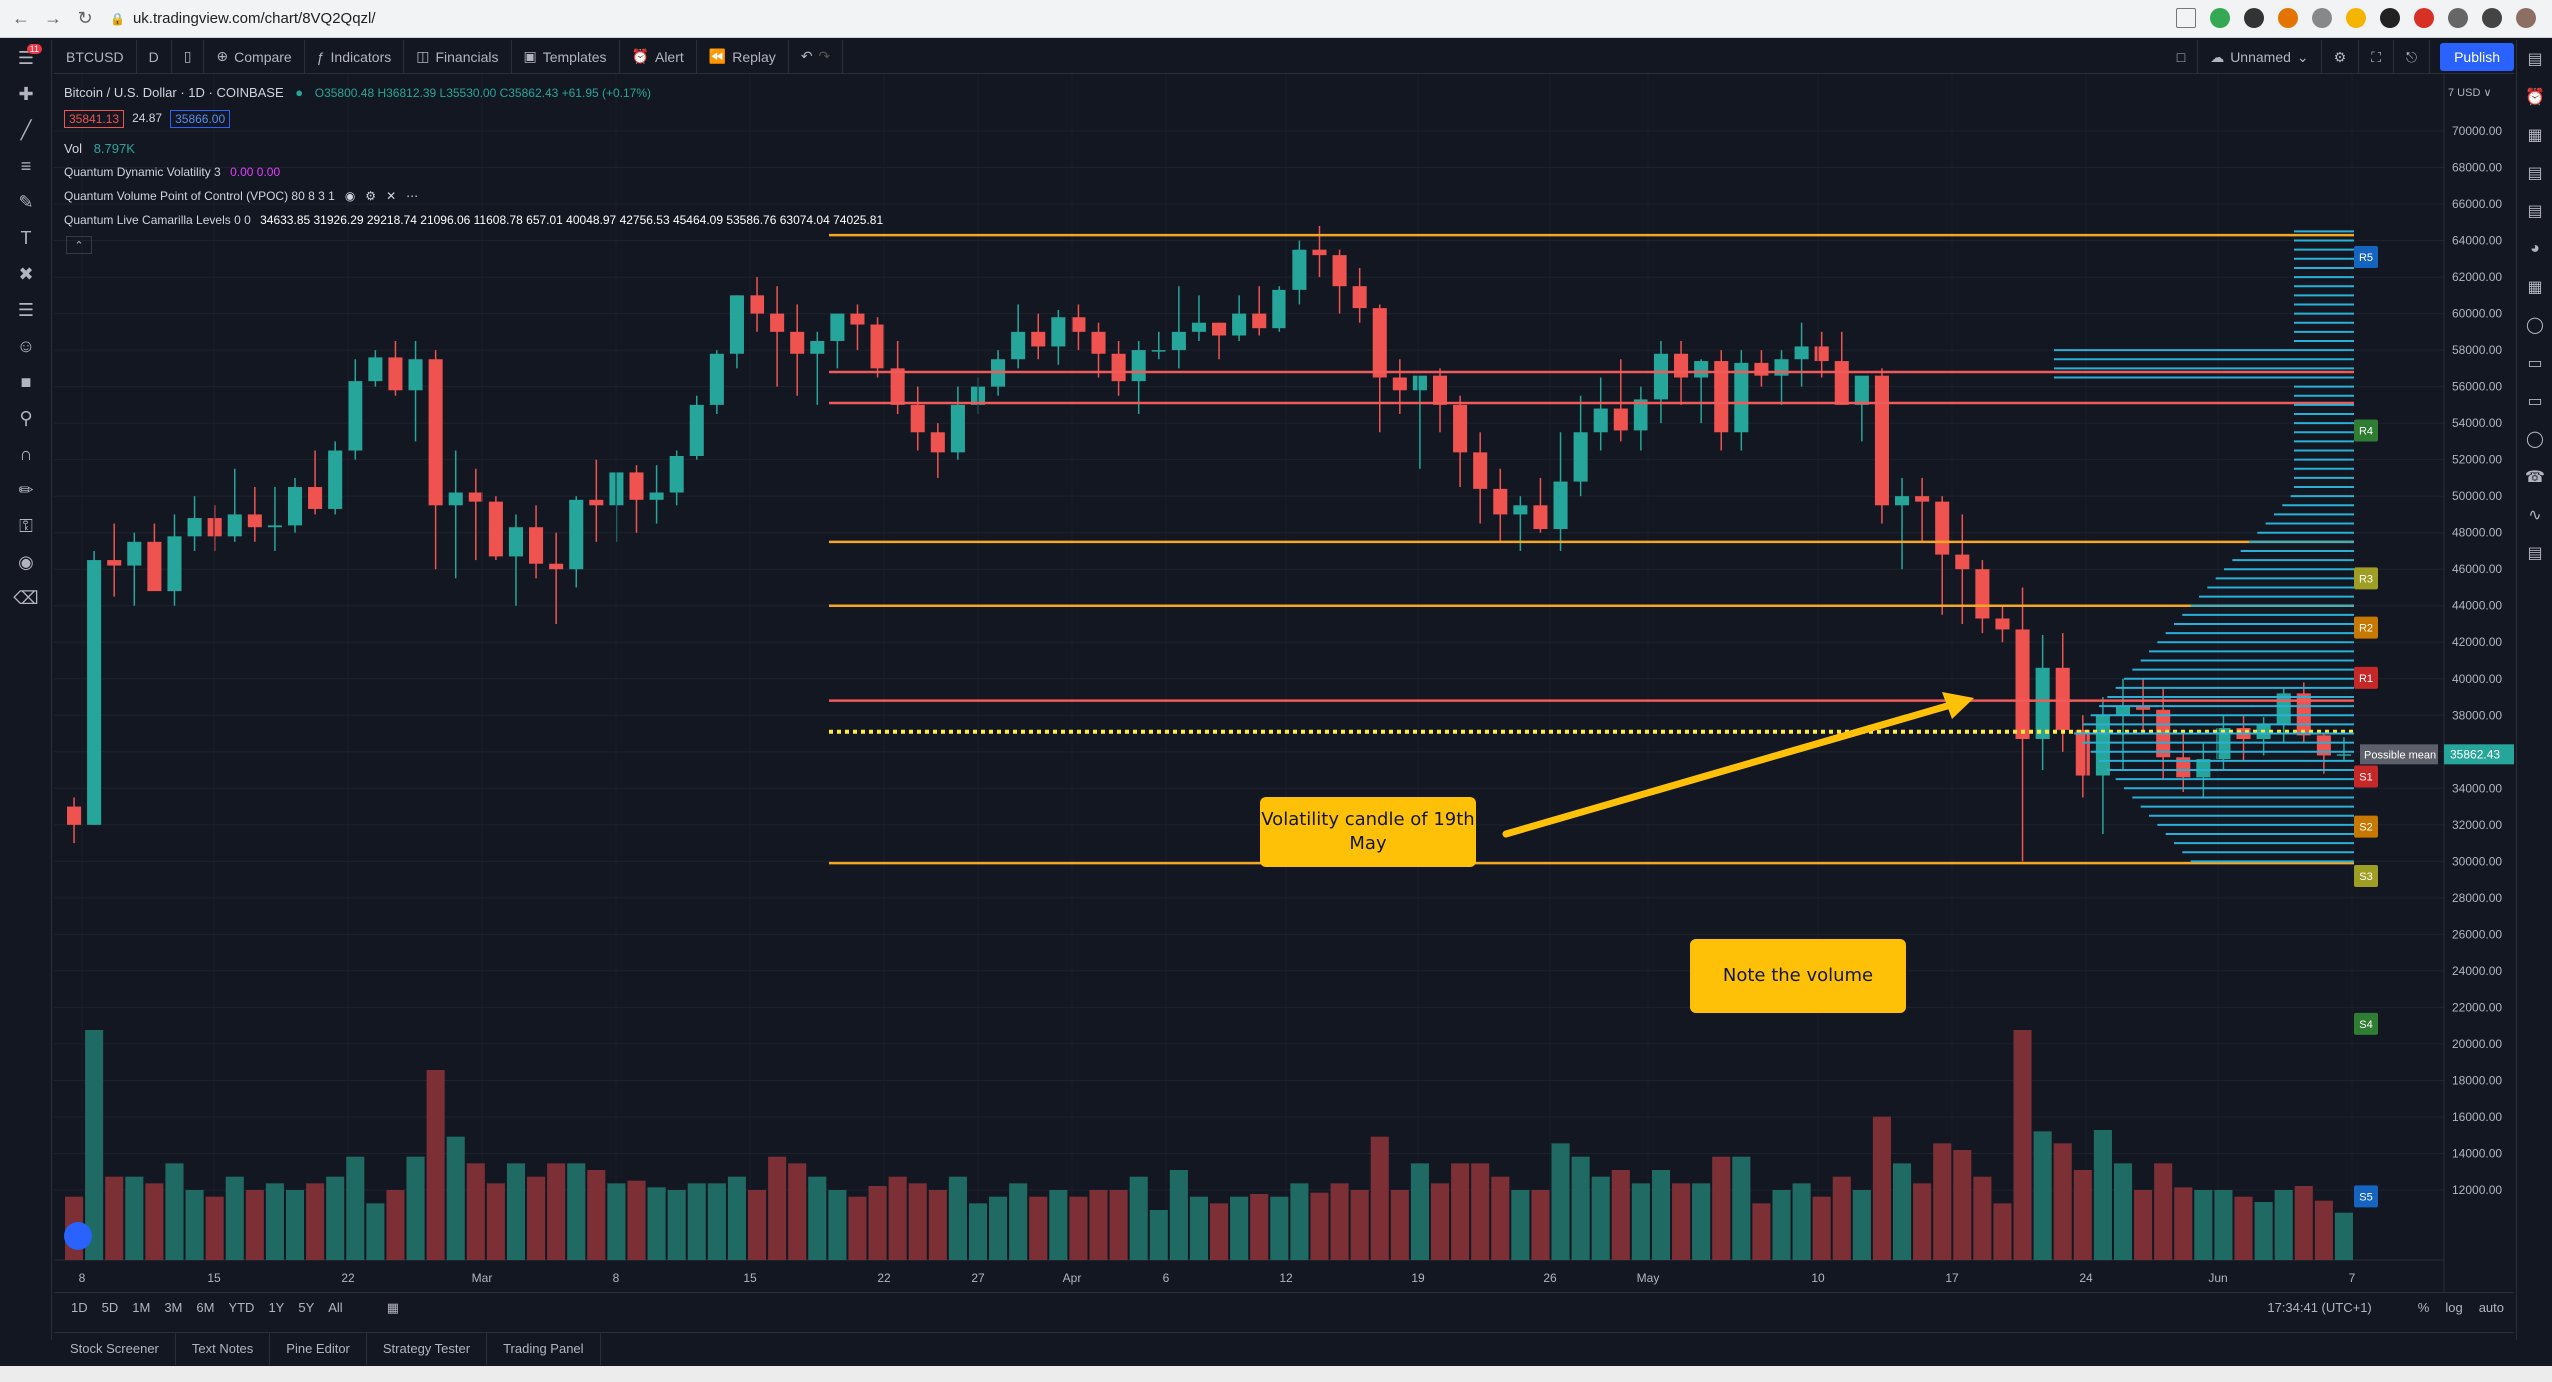 The height and width of the screenshot is (1382, 2552). I want to click on auto-toggle: auto, so click(2491, 1307).